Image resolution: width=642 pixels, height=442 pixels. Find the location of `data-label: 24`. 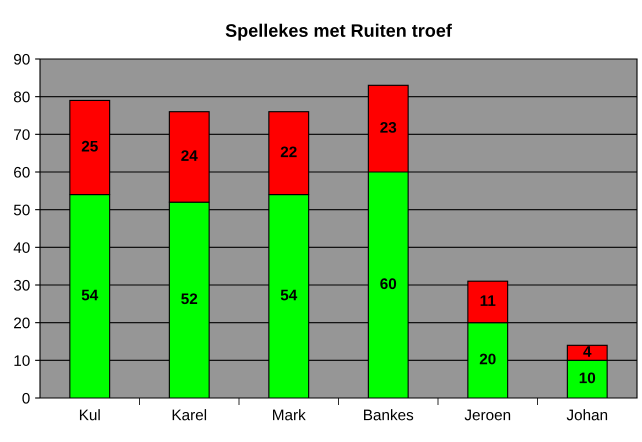

data-label: 24 is located at coordinates (189, 155).